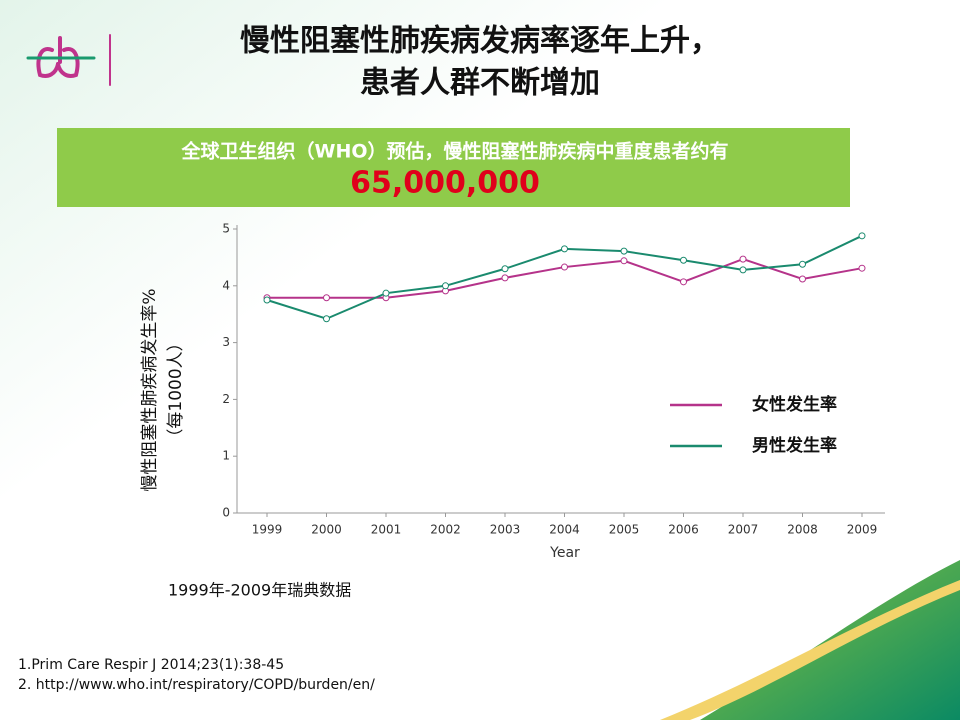 The image size is (960, 720). What do you see at coordinates (505, 530) in the screenshot?
I see `x-tick-label: 2003` at bounding box center [505, 530].